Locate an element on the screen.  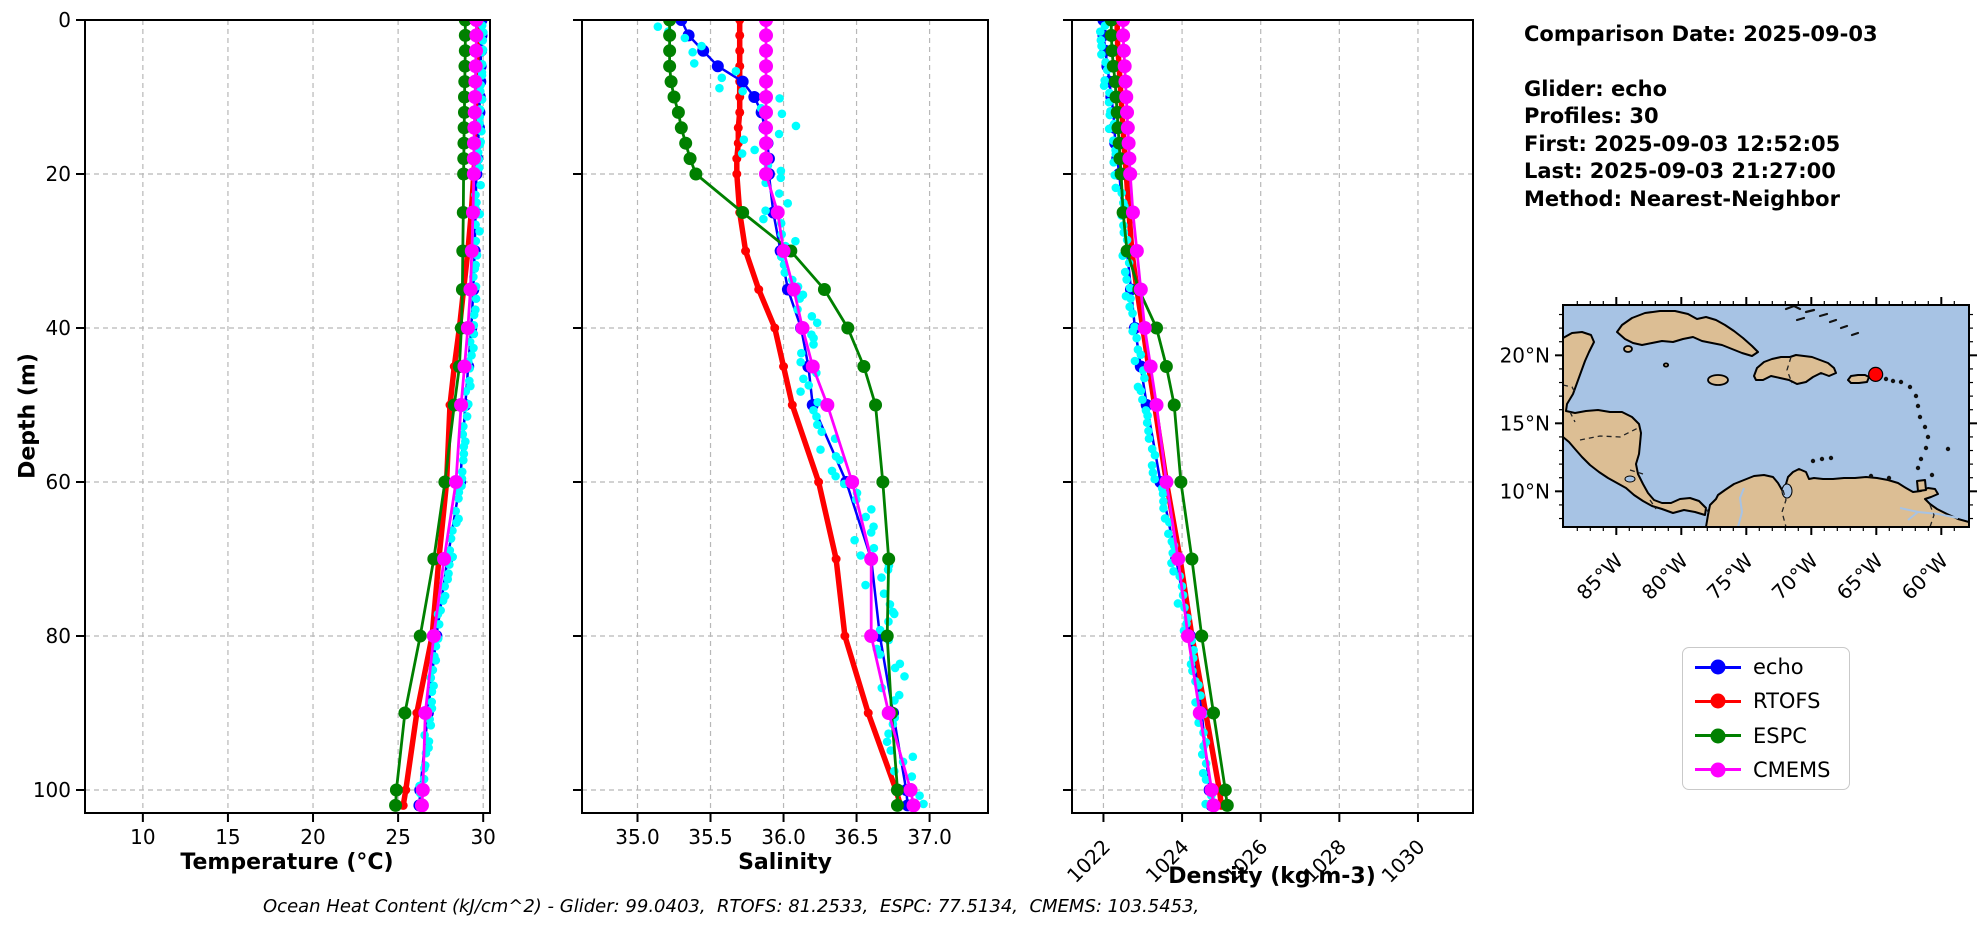
svg-text: 1022 is located at coordinates (1088, 861).